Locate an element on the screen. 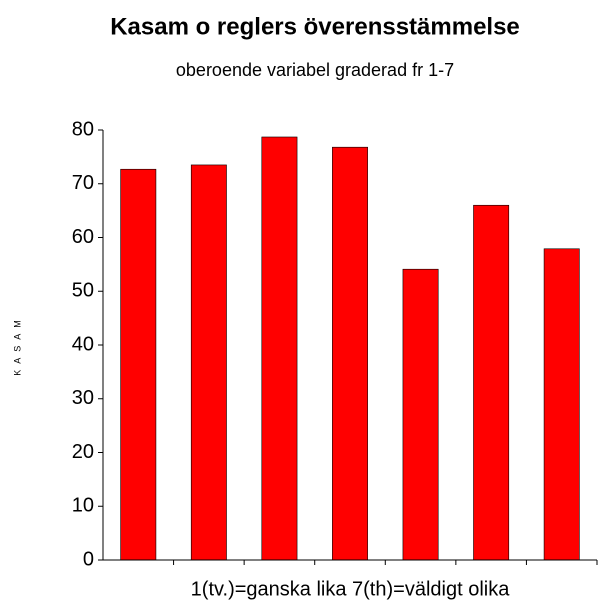 Image resolution: width=601 pixels, height=610 pixels. y-tick-label: 30 is located at coordinates (83, 398).